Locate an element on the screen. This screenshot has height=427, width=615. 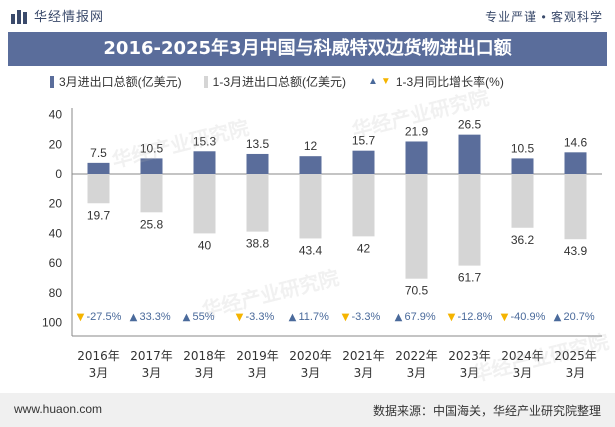
bar-cumulative-label: 25.8 is located at coordinates (152, 224).